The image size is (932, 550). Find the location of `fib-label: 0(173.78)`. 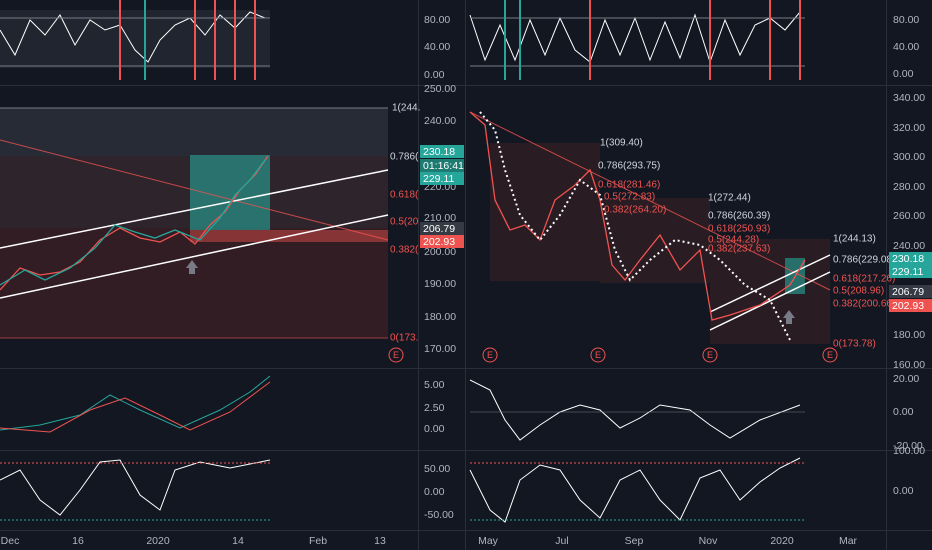

fib-label: 0(173.78) is located at coordinates (854, 344).